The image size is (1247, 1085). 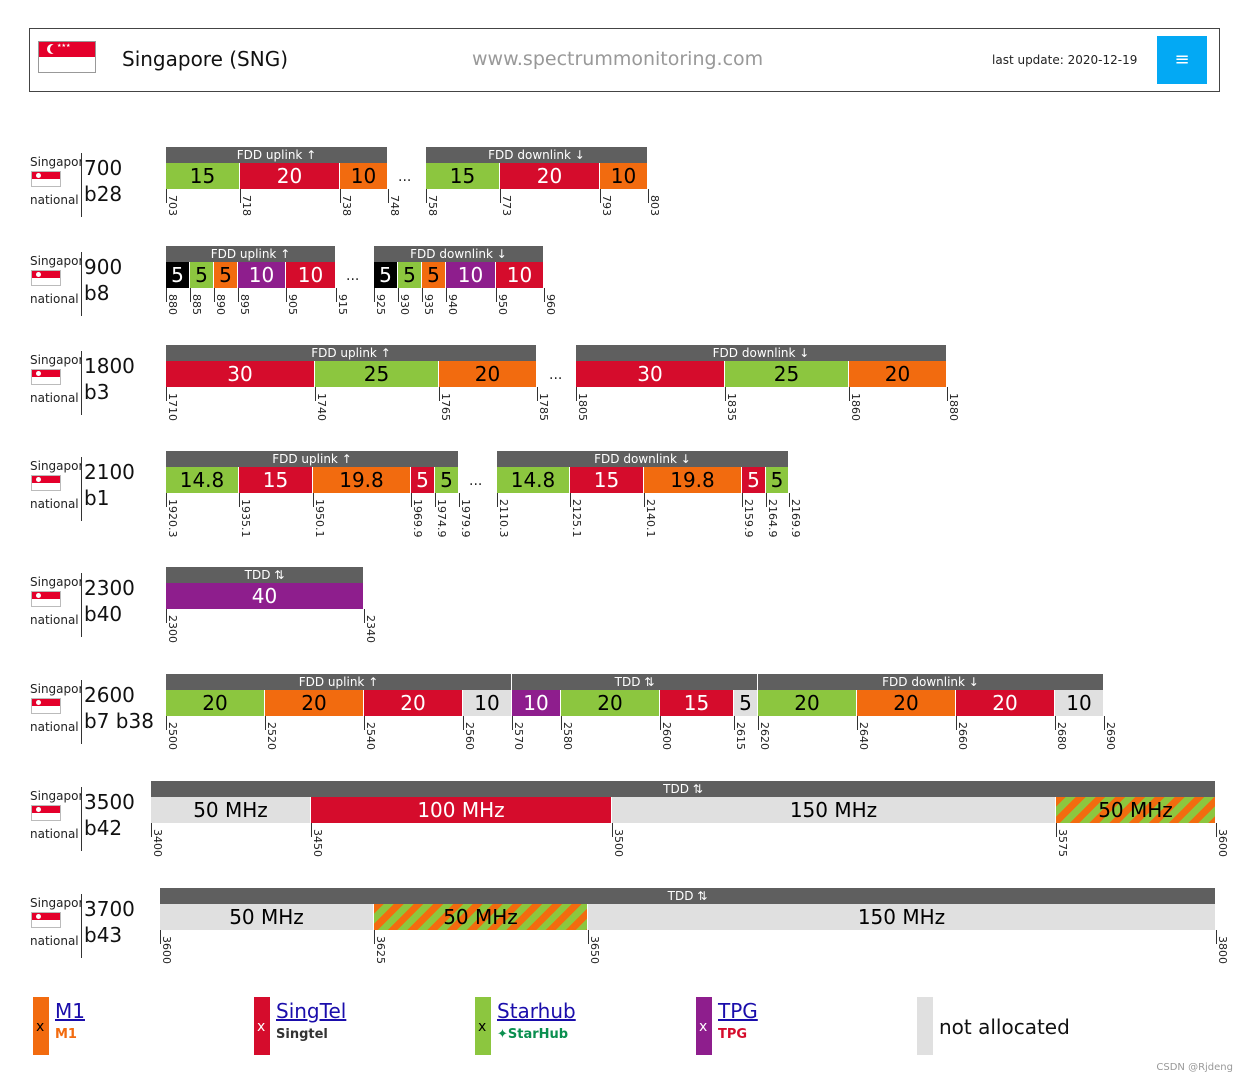 What do you see at coordinates (533, 1034) in the screenshot?
I see `operator-logo-icon: ✦StarHub` at bounding box center [533, 1034].